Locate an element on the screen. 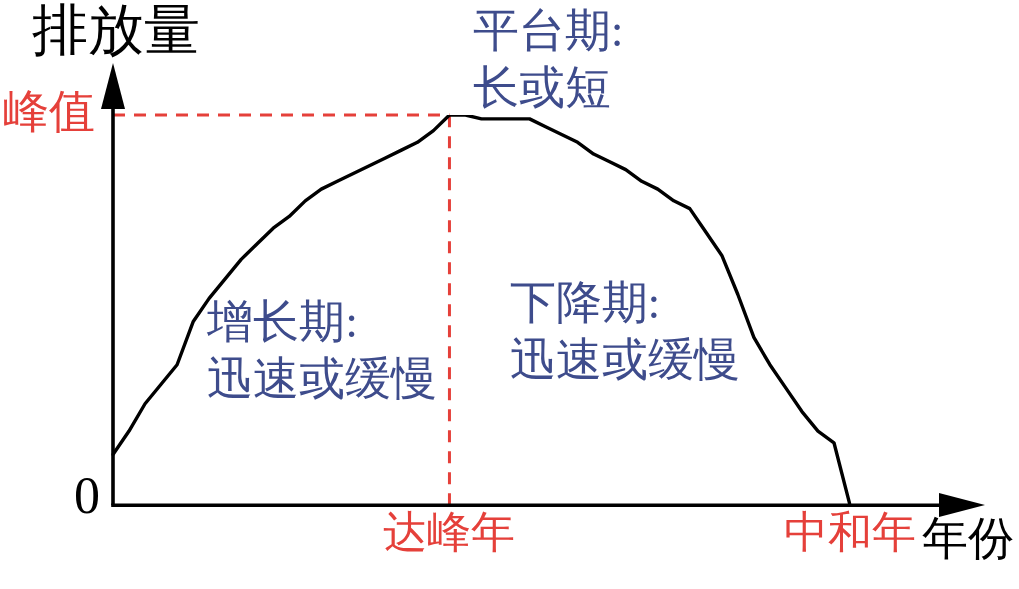  x-axis-title: 年份 is located at coordinates (968, 539).